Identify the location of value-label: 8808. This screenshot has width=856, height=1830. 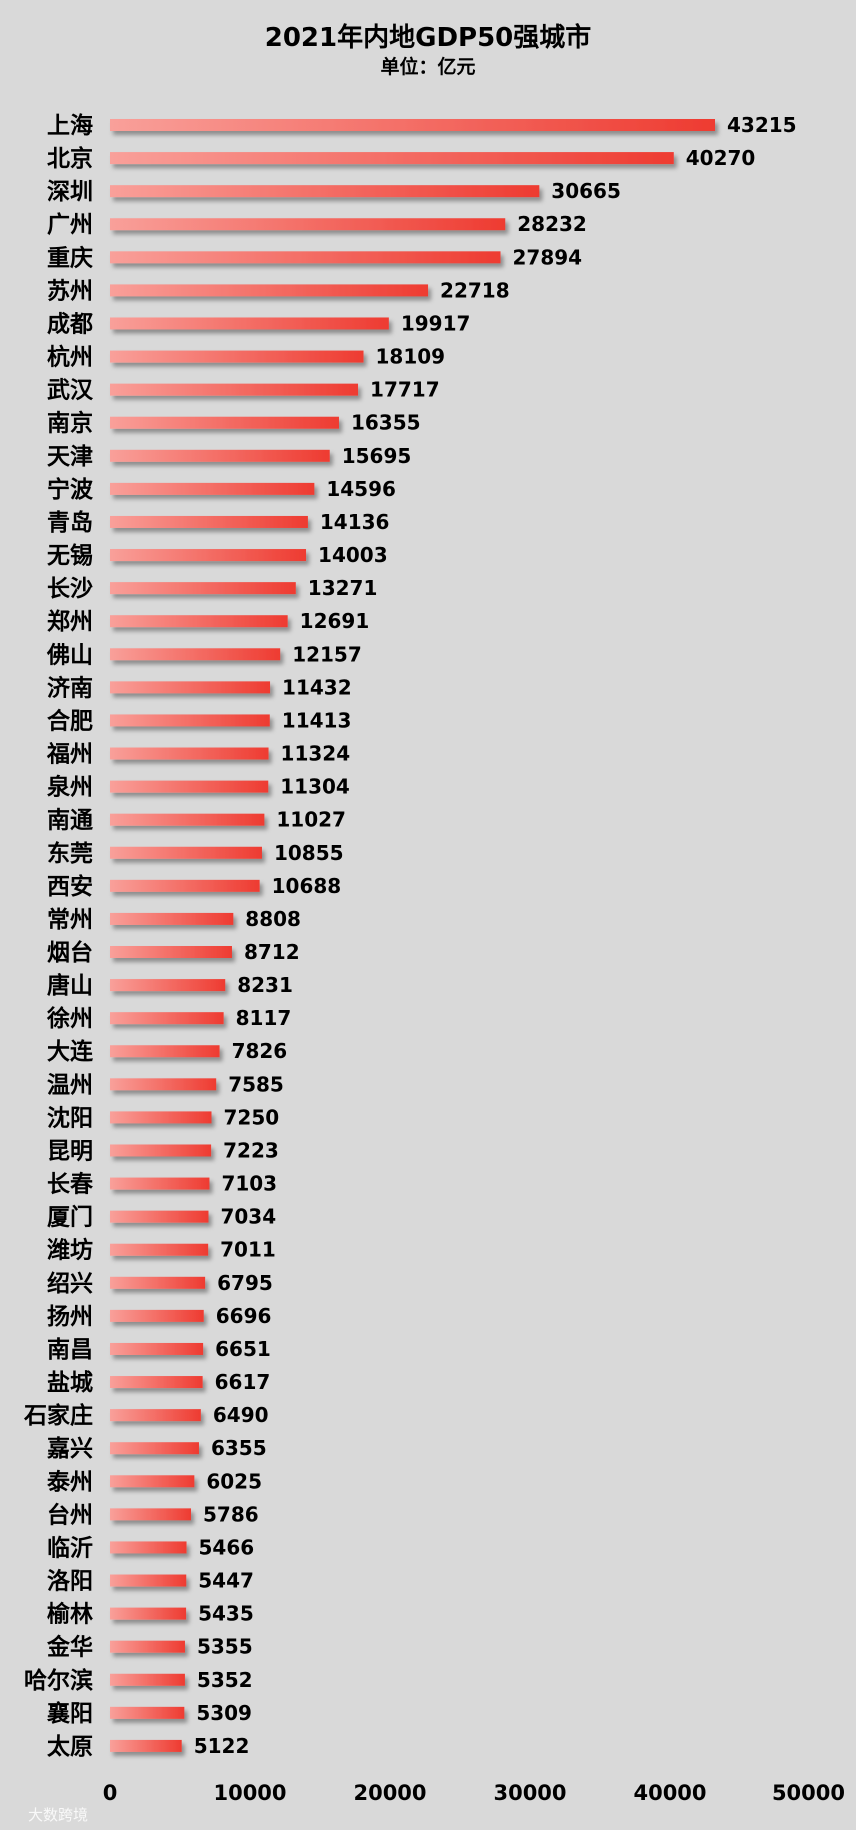
(273, 919).